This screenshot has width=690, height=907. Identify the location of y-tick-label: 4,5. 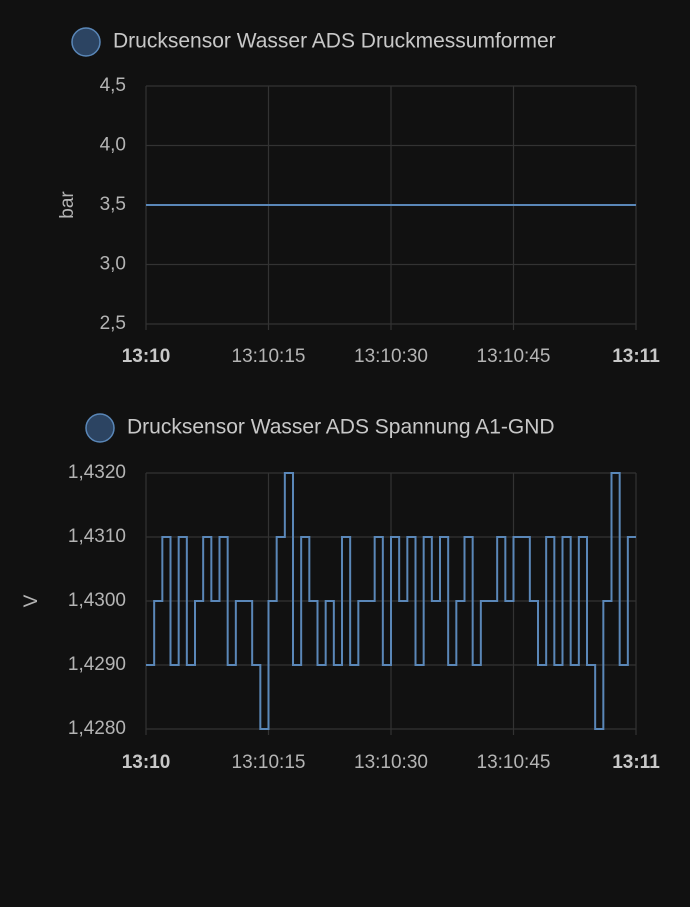
(113, 85).